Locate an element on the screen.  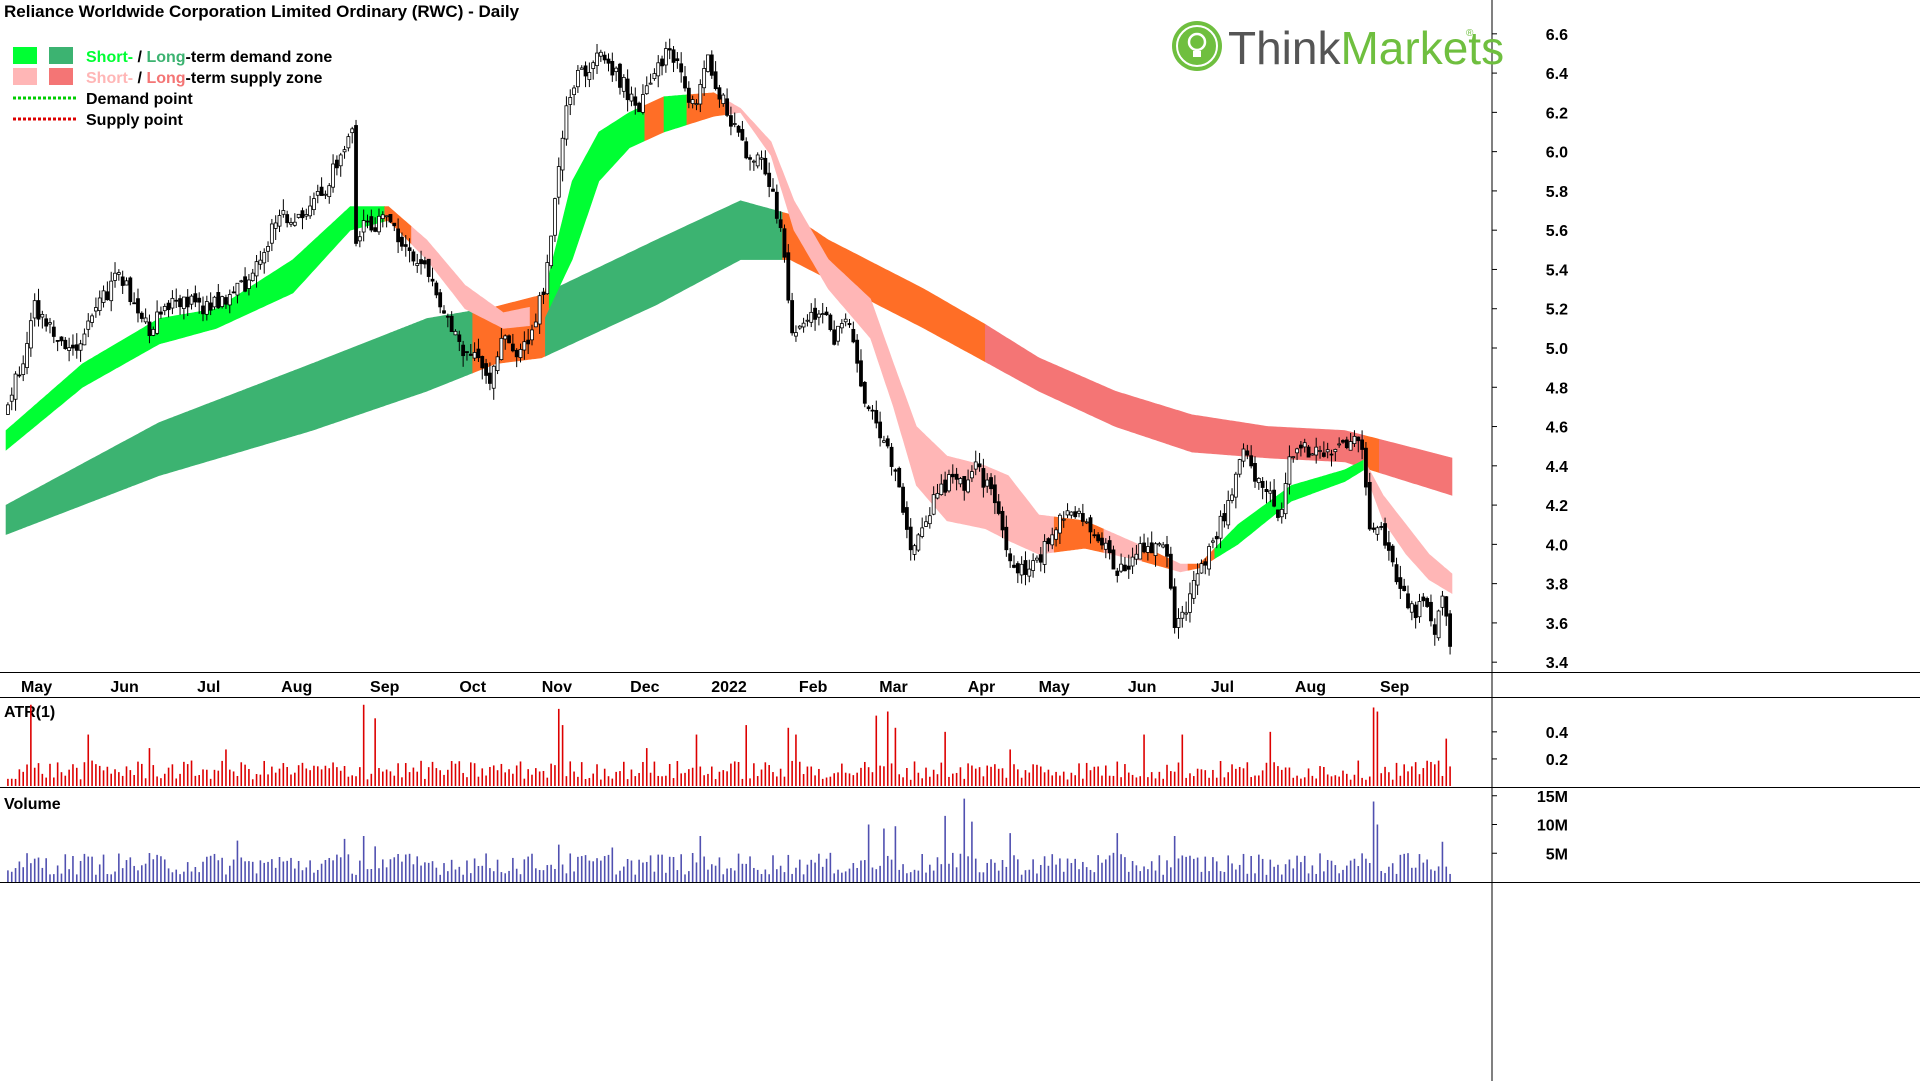
brand-think: Think is located at coordinates (1284, 48).